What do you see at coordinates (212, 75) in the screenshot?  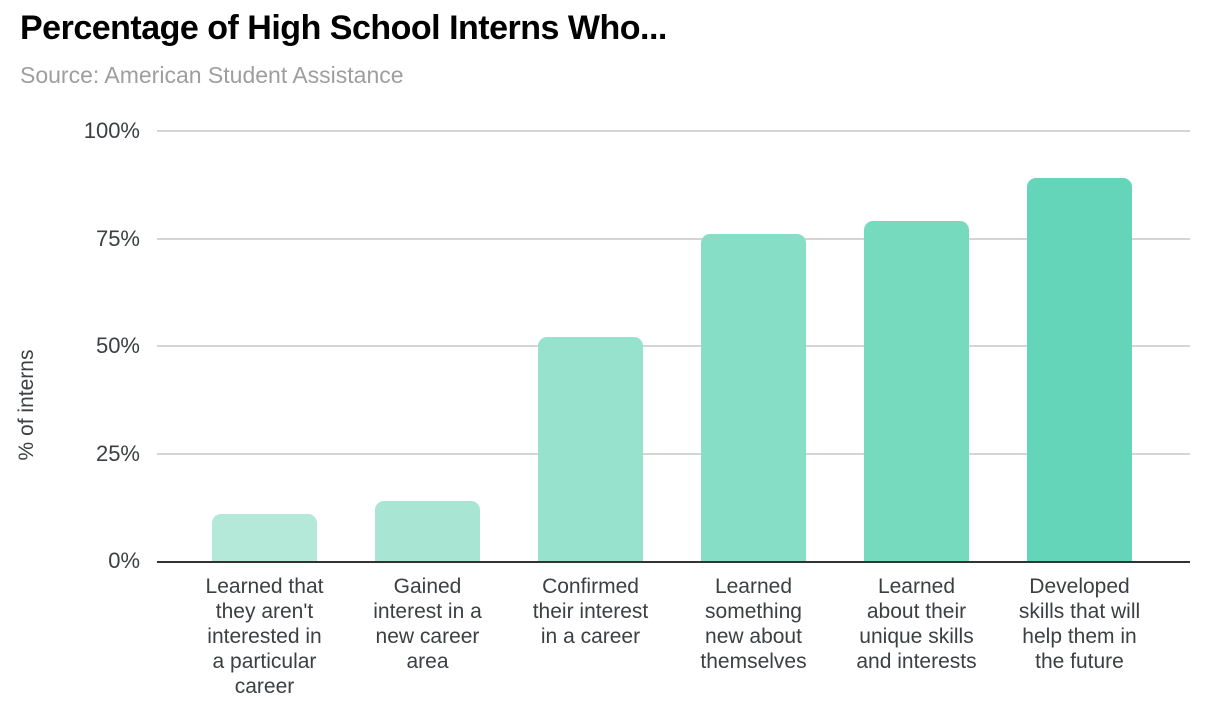 I see `chart-source: Source: American Student Assistance` at bounding box center [212, 75].